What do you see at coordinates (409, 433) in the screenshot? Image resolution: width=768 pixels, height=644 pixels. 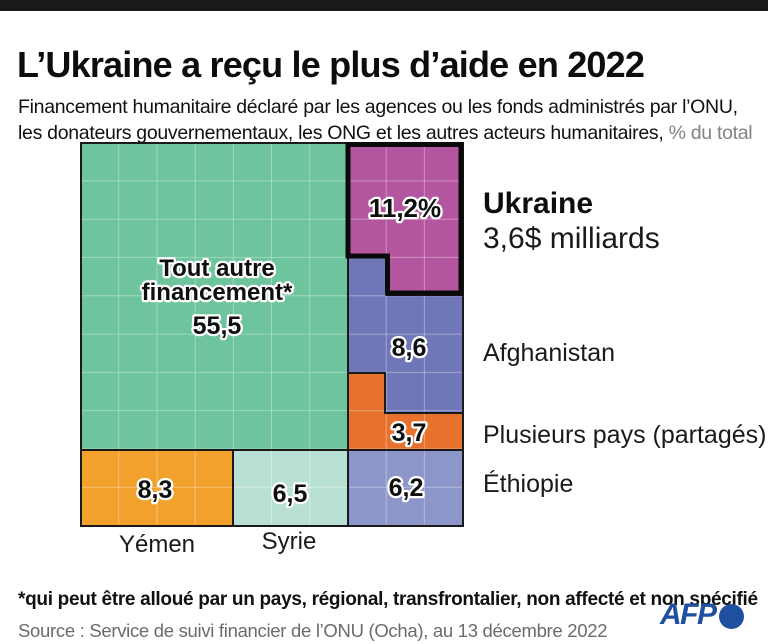 I see `cell-value-plusieurs-pays: 3,7` at bounding box center [409, 433].